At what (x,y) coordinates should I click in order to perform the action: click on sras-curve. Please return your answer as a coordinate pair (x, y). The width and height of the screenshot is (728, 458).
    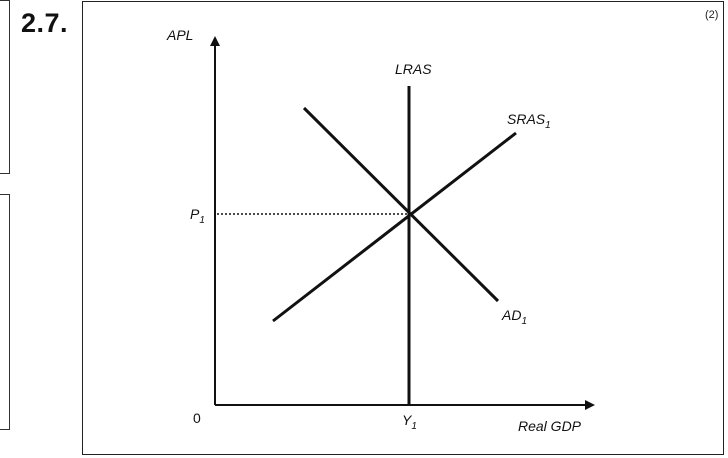
    Looking at the image, I should click on (394, 227).